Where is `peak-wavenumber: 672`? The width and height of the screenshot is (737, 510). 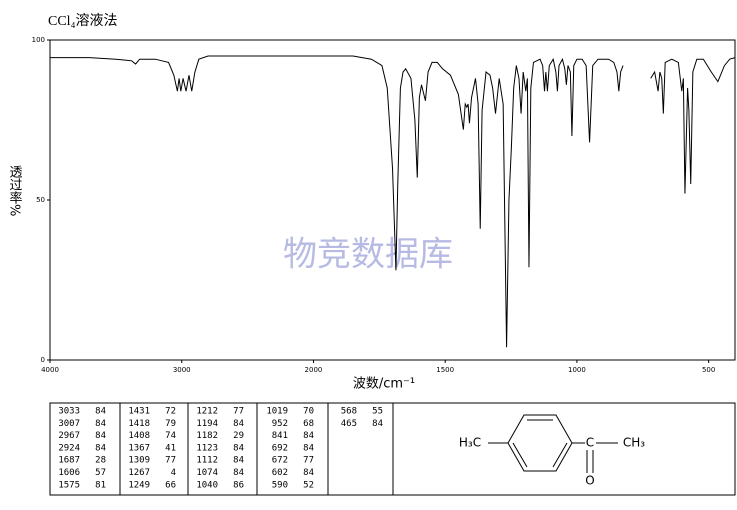 peak-wavenumber: 672 is located at coordinates (280, 461).